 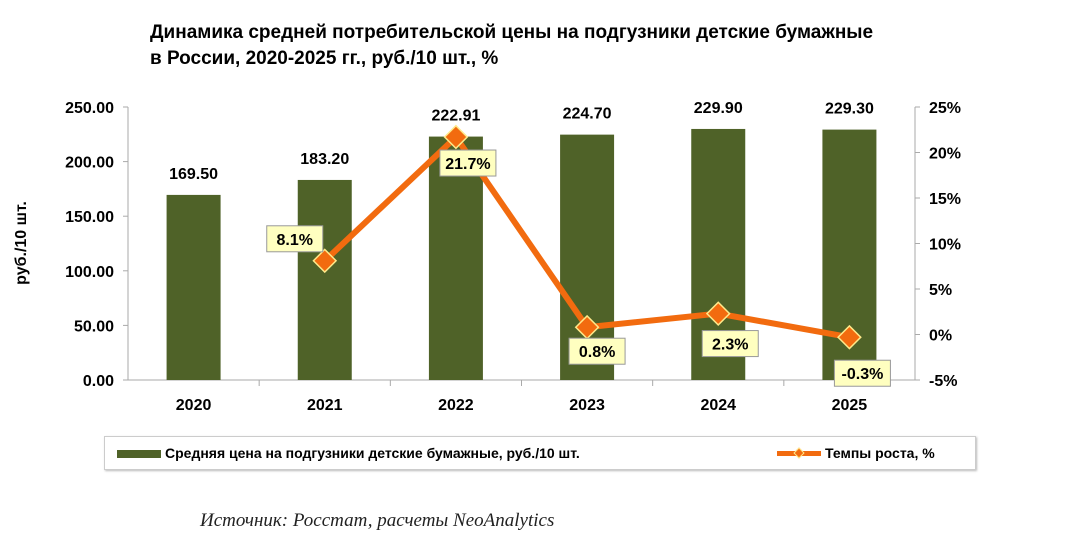 I want to click on y-axis-label: руб./10 шт., so click(x=21, y=243).